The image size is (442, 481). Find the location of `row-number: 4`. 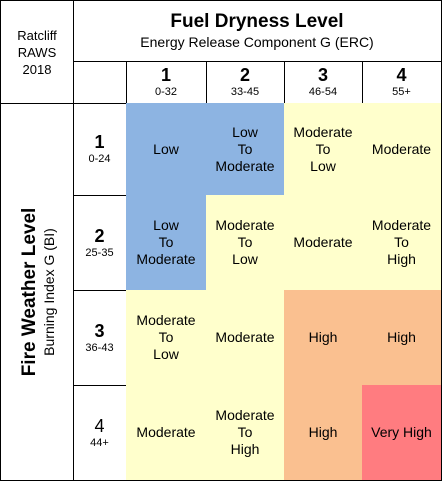

row-number: 4 is located at coordinates (99, 425).